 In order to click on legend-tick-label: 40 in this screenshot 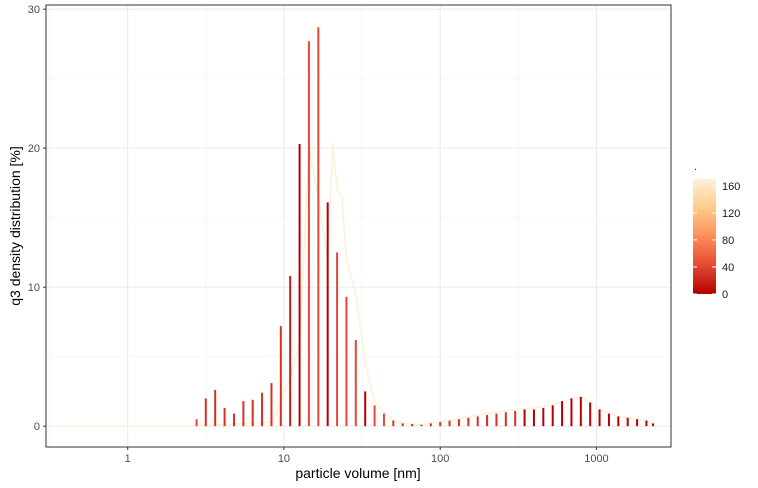, I will do `click(728, 268)`.